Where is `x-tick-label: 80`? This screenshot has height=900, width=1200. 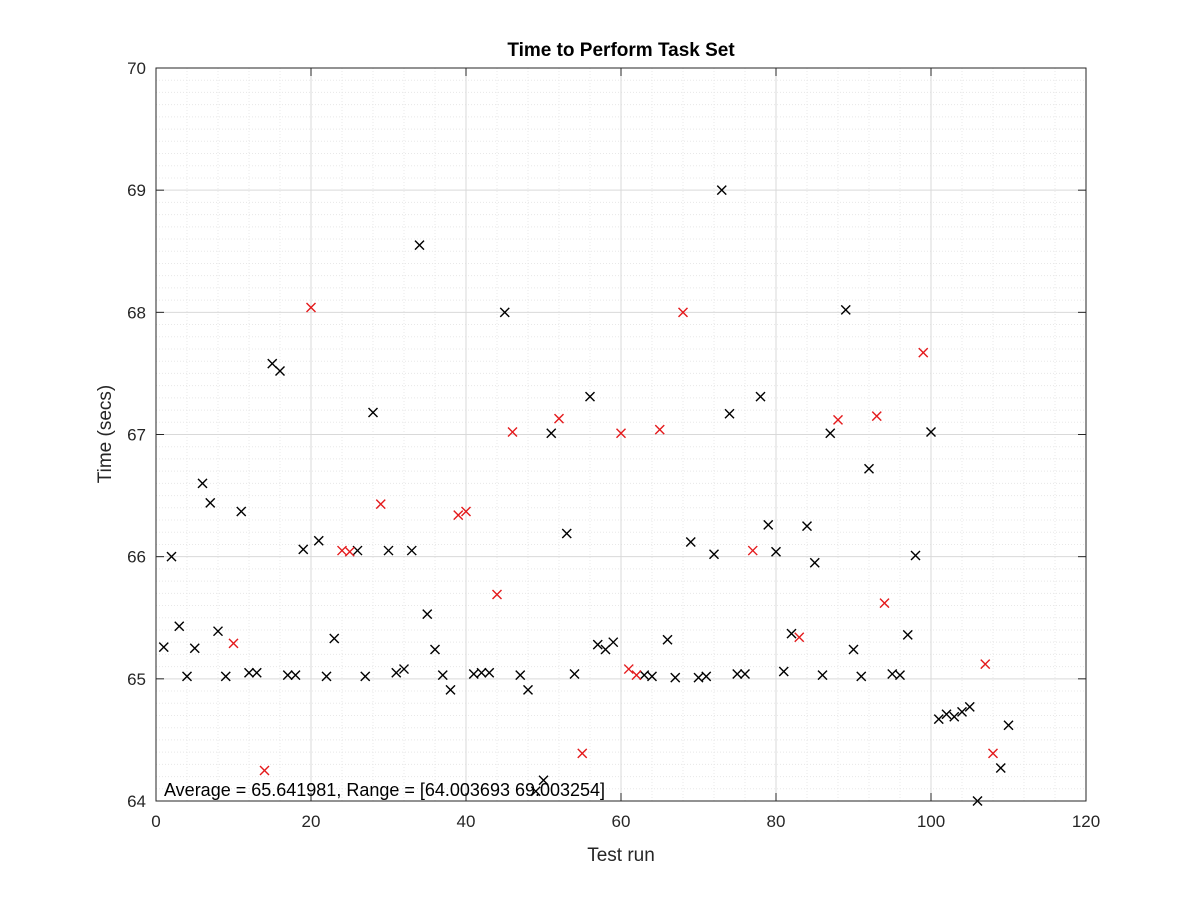 x-tick-label: 80 is located at coordinates (776, 821).